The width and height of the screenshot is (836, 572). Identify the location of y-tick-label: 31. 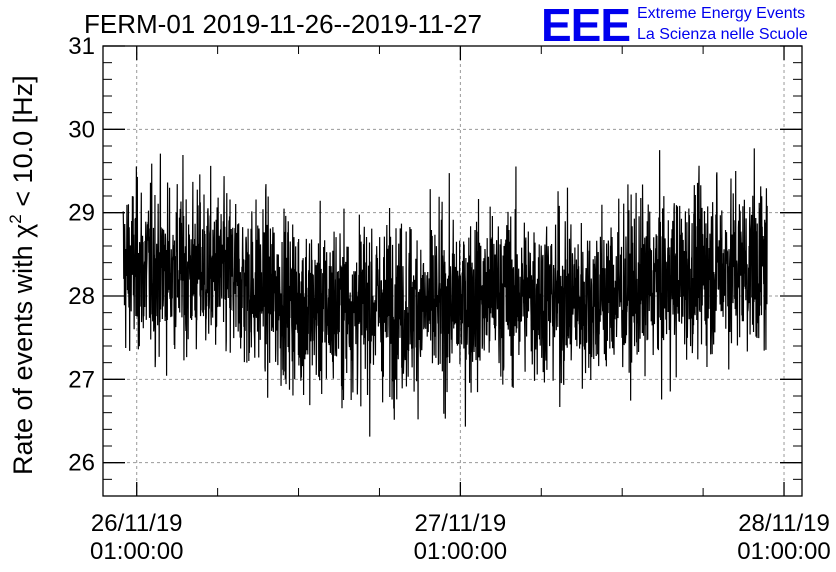
(81, 46).